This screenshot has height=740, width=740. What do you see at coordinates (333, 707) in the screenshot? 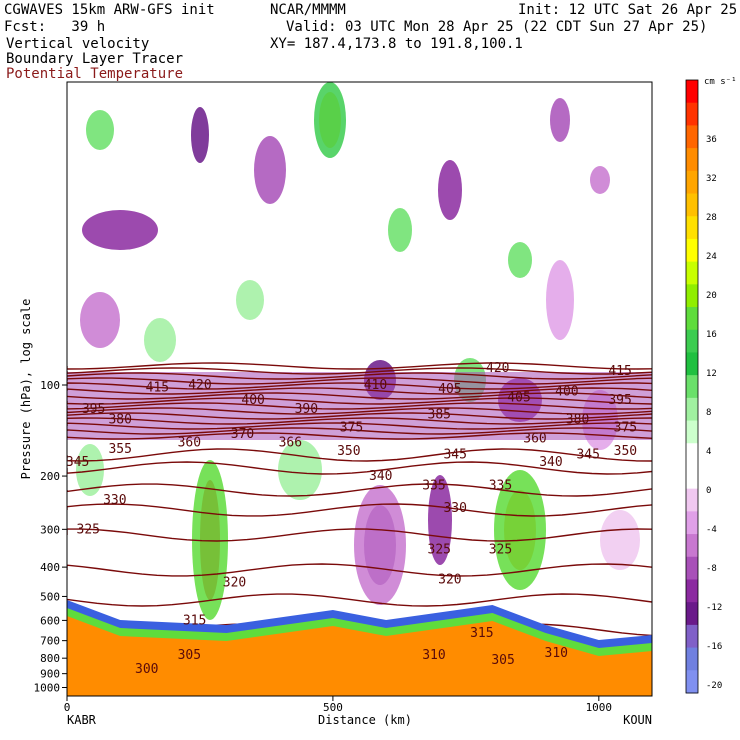
I see `x-tick-label: 500` at bounding box center [333, 707].